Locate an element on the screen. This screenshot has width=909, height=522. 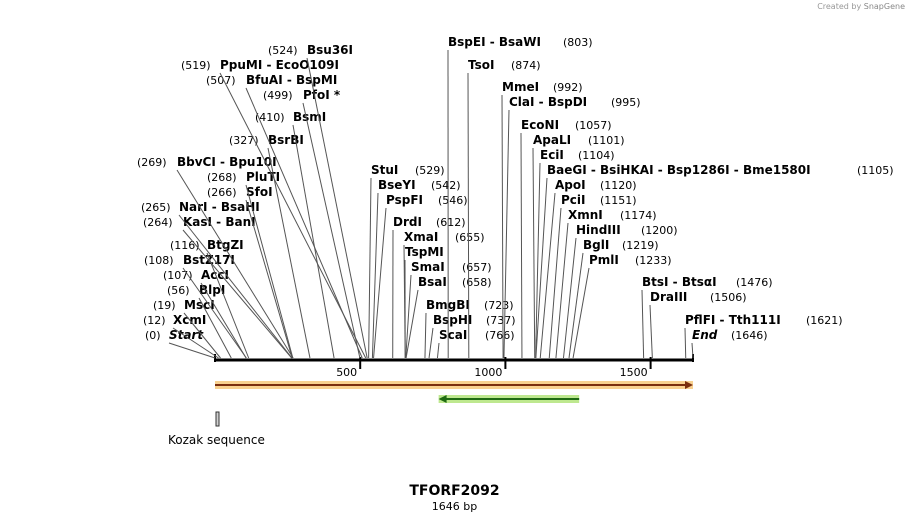
site-name: Bsu36I is located at coordinates (330, 50).